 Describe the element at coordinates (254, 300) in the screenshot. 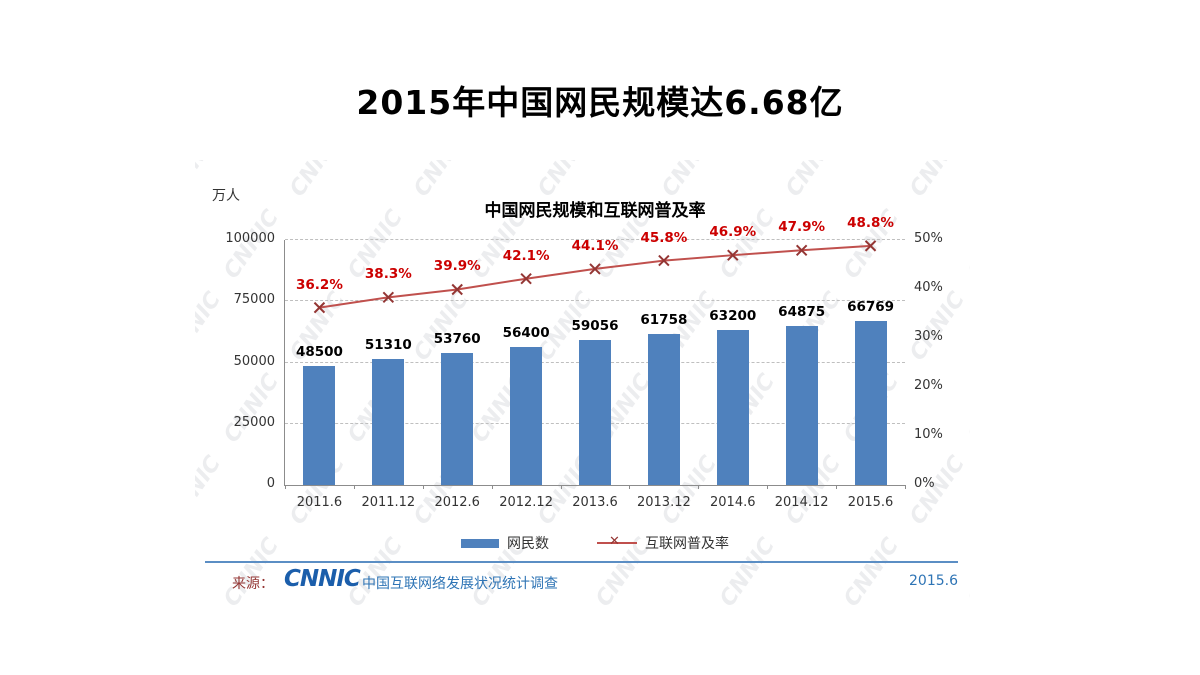

I see `y-axis-tick-label: 75000` at that location.